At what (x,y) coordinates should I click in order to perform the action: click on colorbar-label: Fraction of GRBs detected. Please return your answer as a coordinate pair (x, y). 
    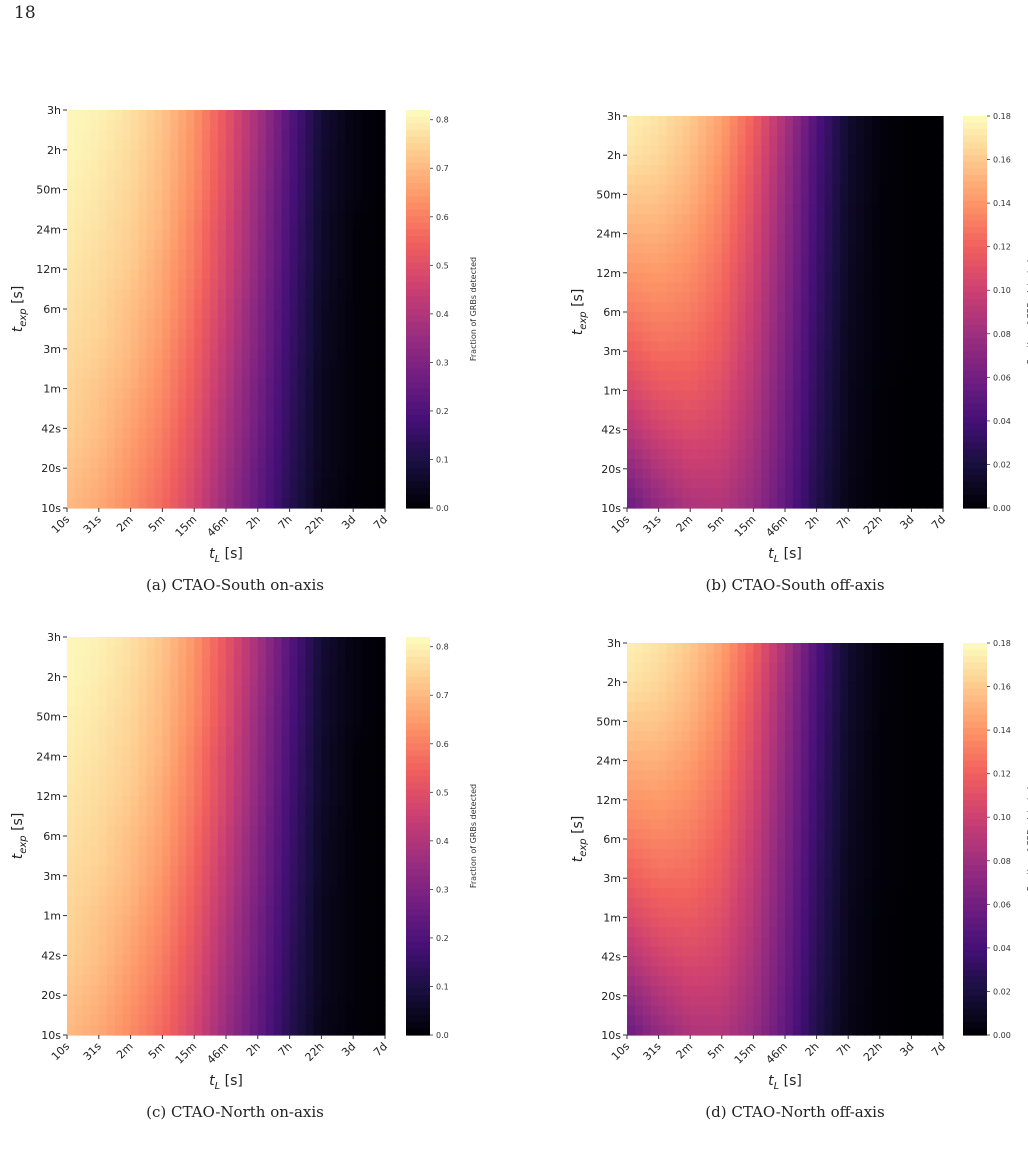
    Looking at the image, I should click on (1027, 312).